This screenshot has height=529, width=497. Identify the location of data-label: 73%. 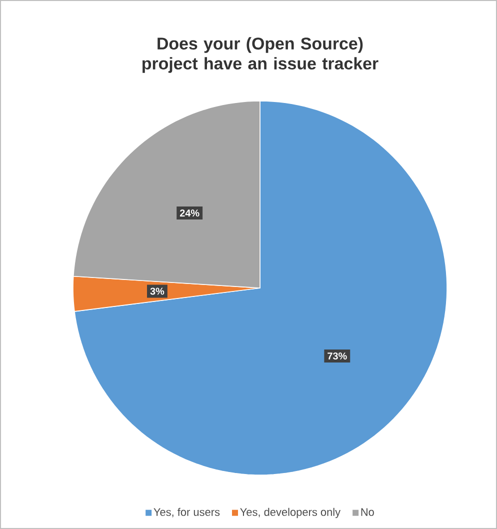
(337, 356).